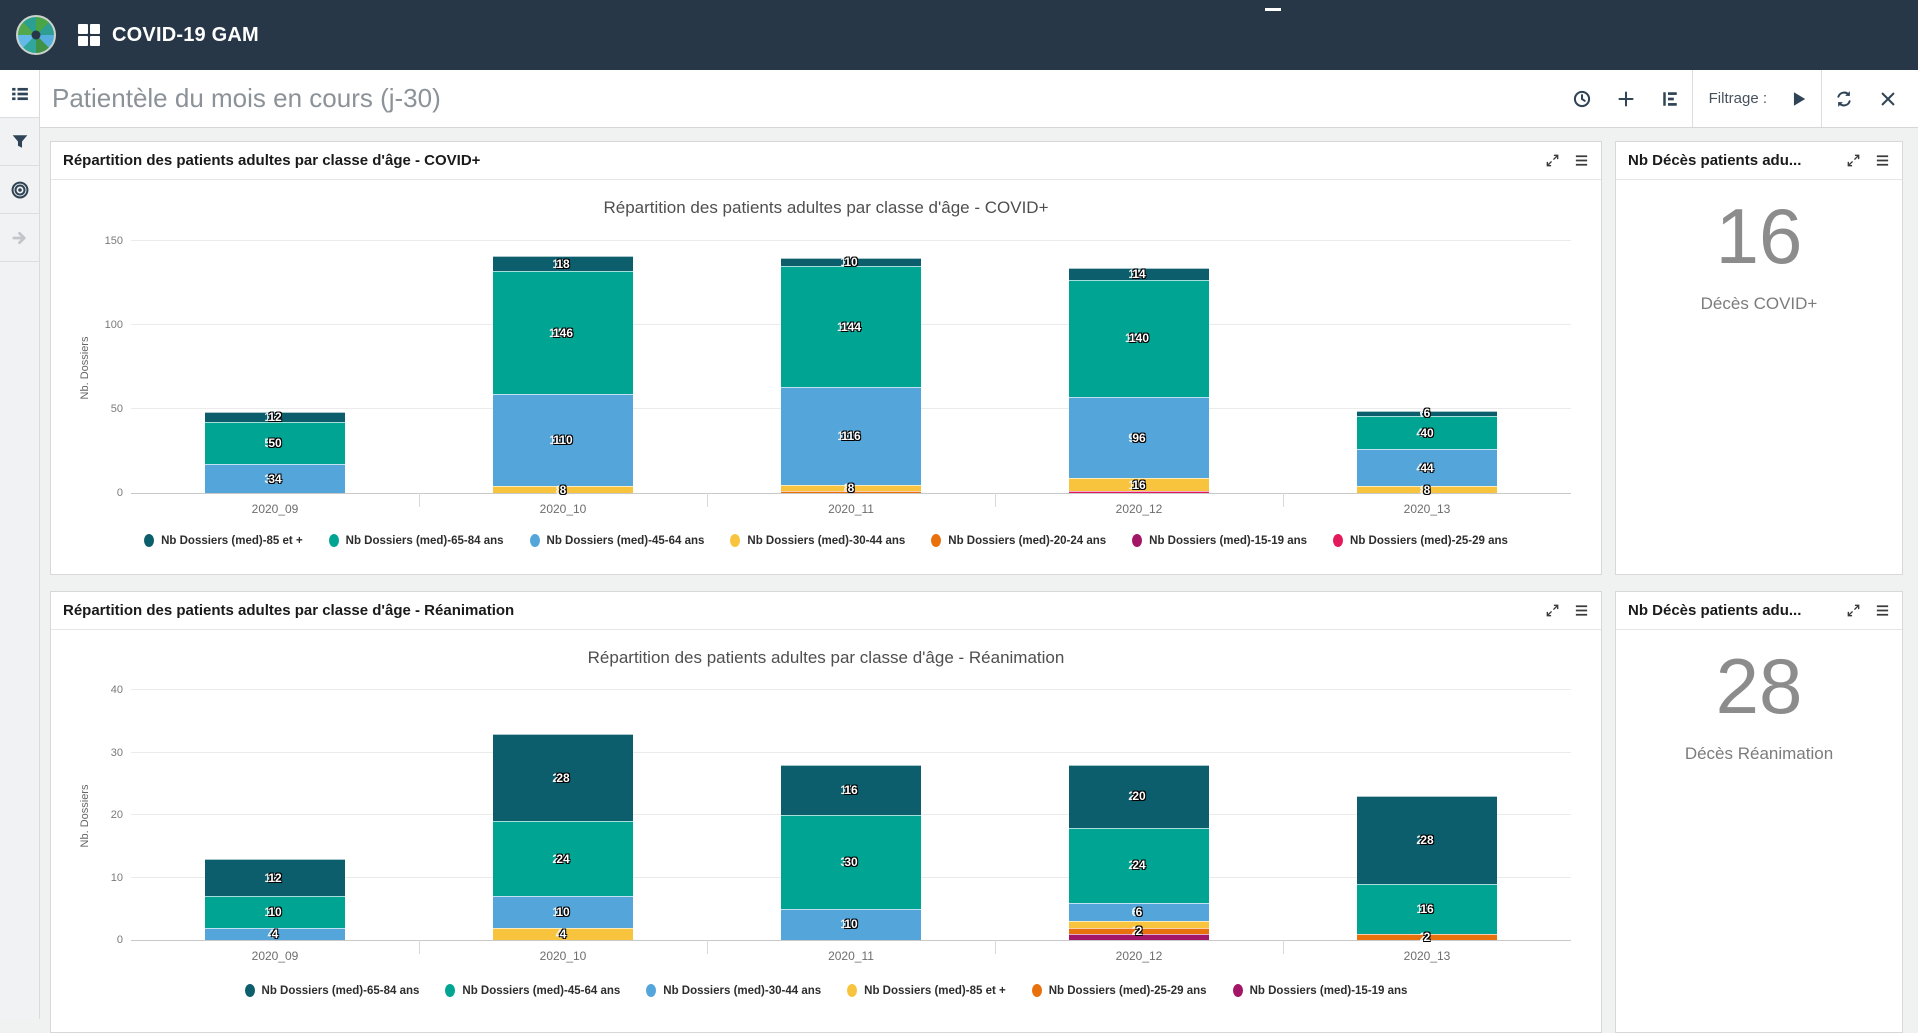 This screenshot has width=1918, height=1033. I want to click on bar-value-label: 10, so click(851, 924).